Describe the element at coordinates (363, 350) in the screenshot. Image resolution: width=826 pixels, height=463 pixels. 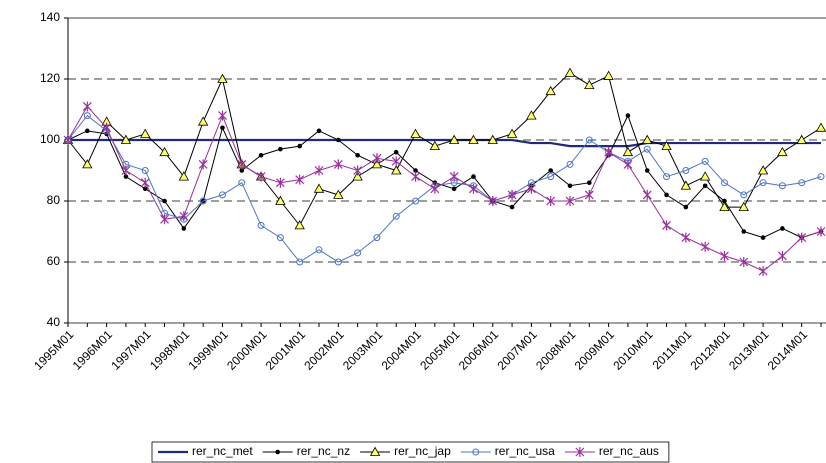
I see `x-tick-label: 2003M01` at that location.